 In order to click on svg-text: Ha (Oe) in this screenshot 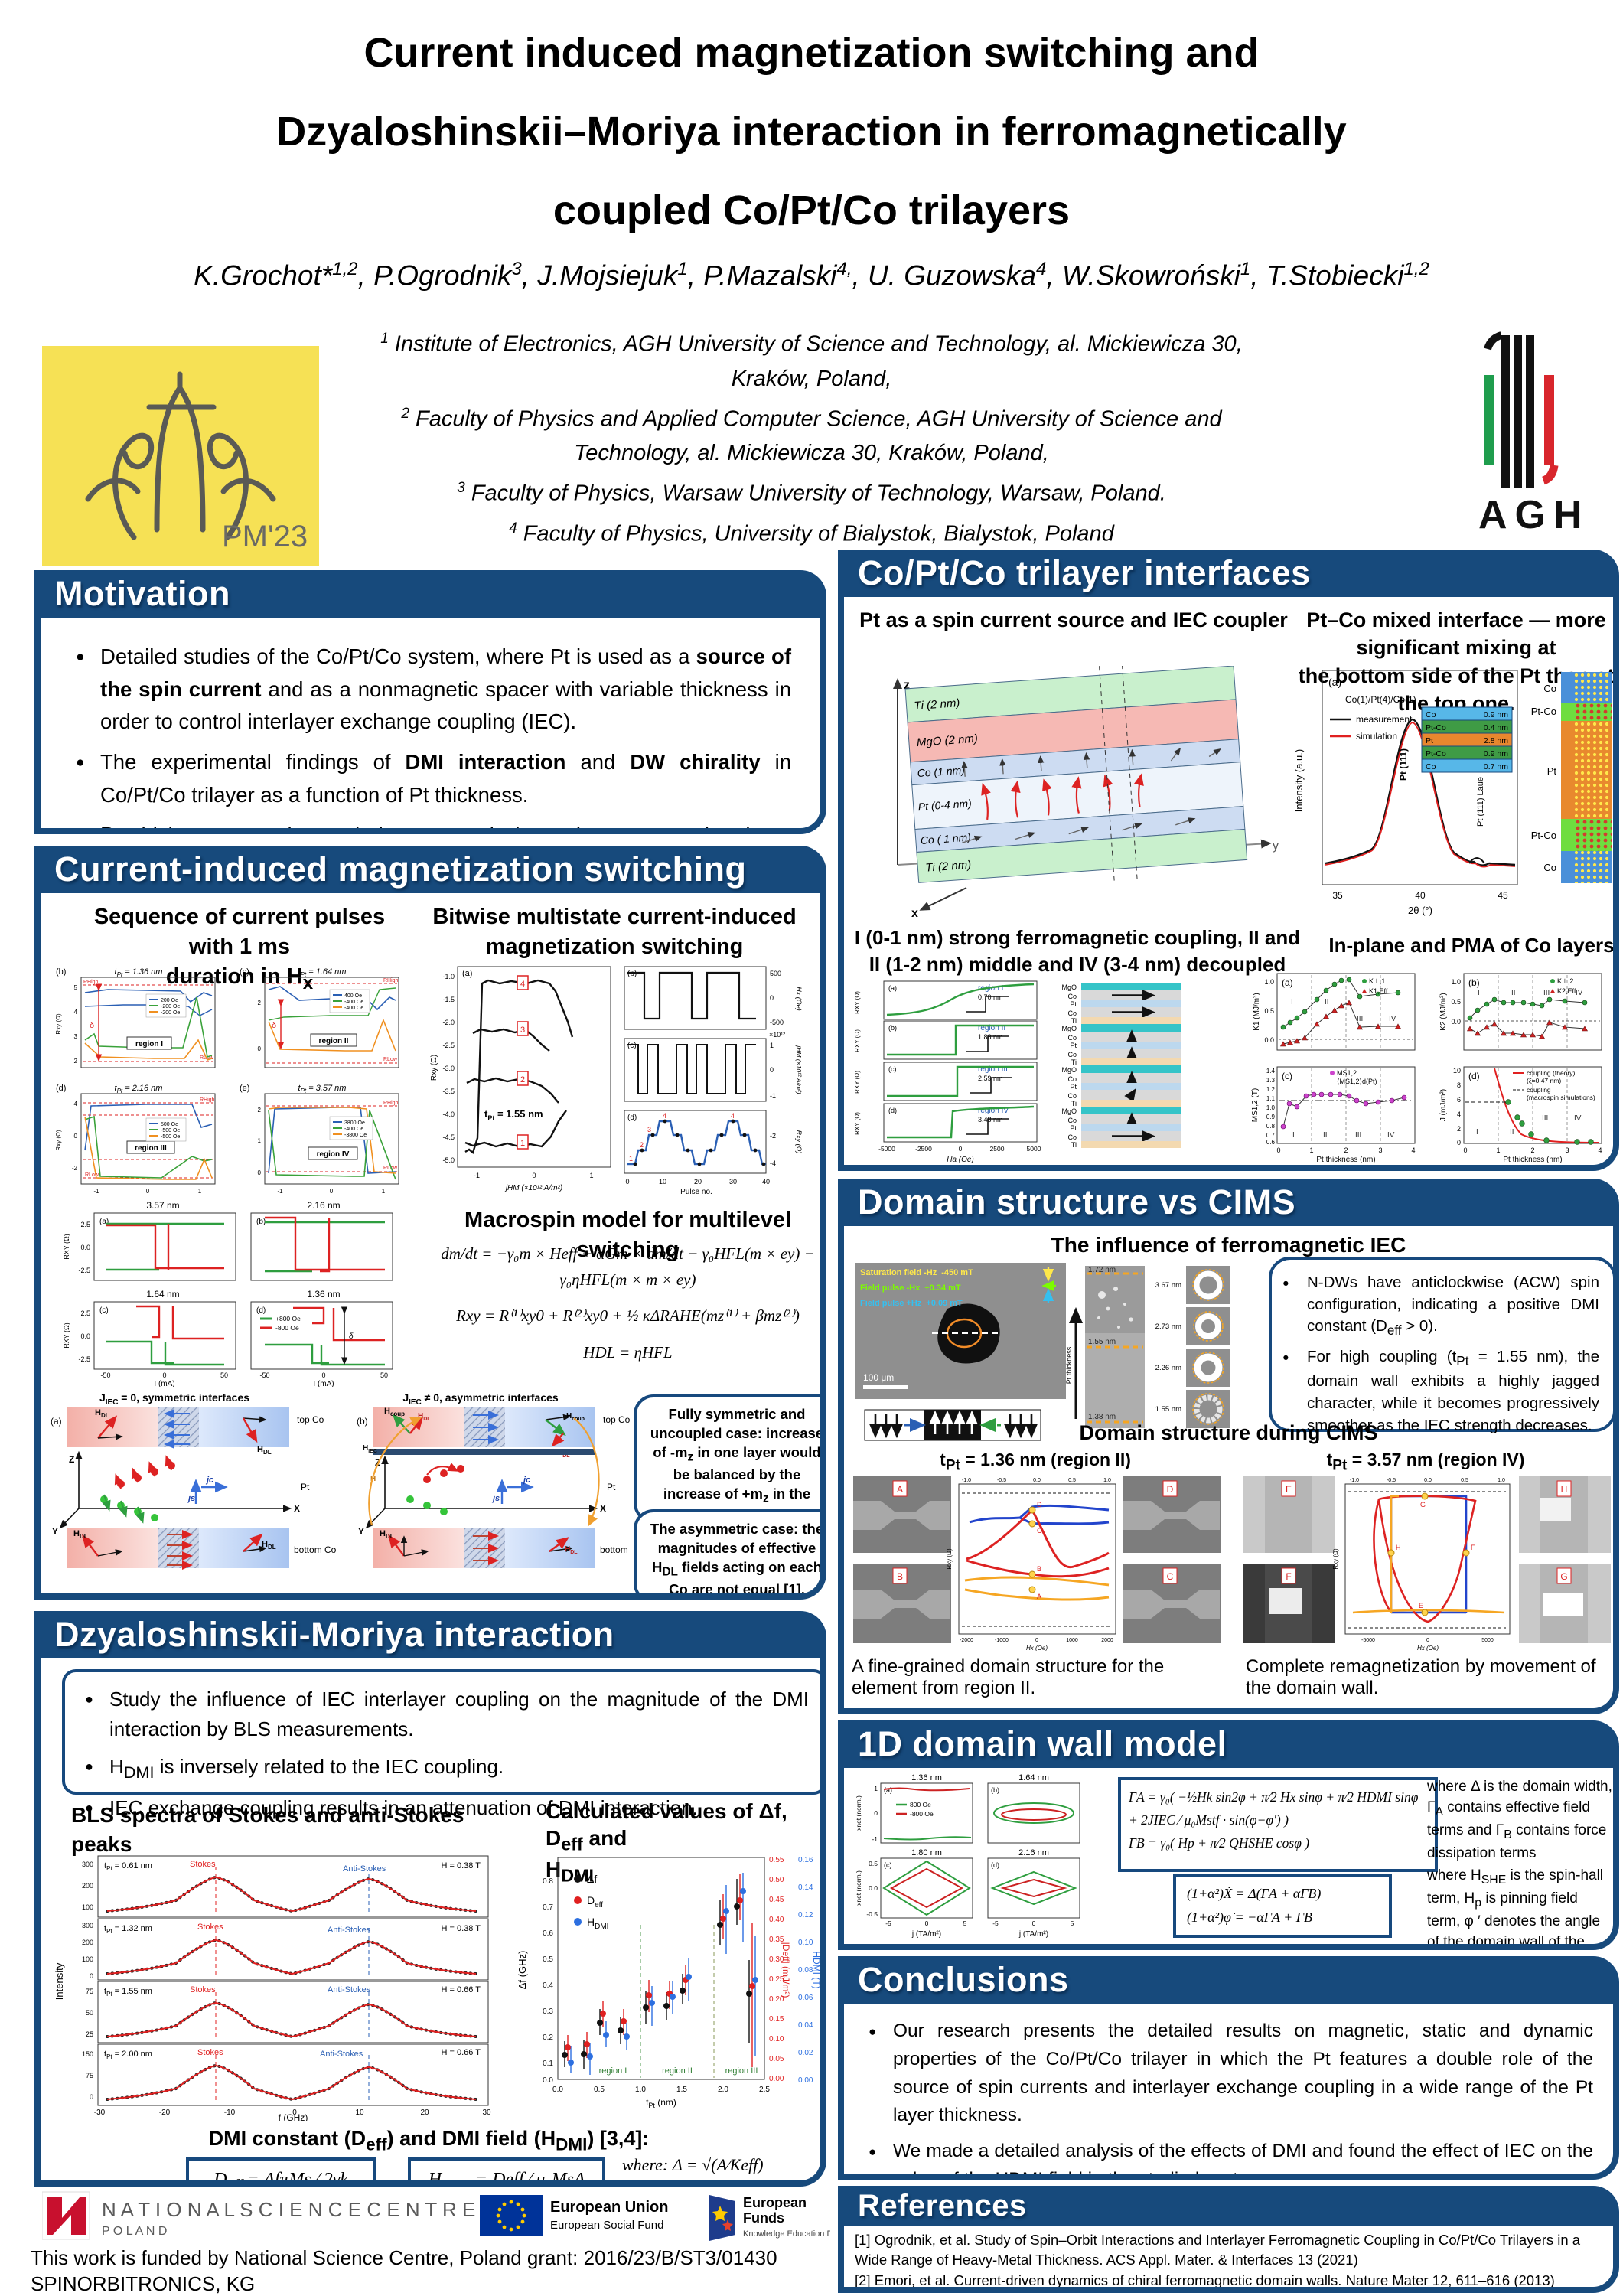, I will do `click(961, 1159)`.